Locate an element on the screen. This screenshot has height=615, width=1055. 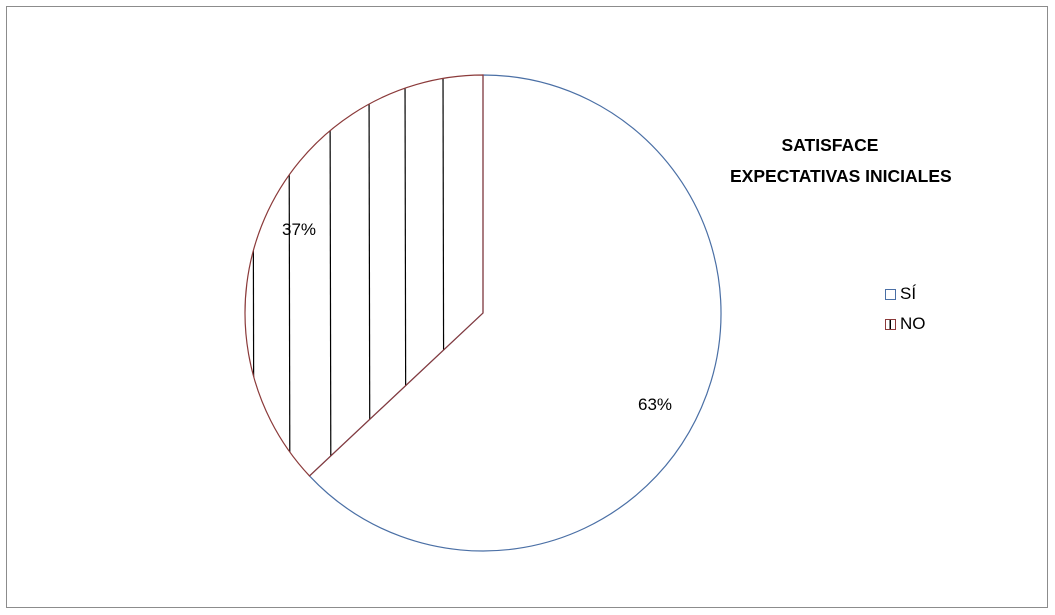
legend: SÍ NO is located at coordinates (905, 309).